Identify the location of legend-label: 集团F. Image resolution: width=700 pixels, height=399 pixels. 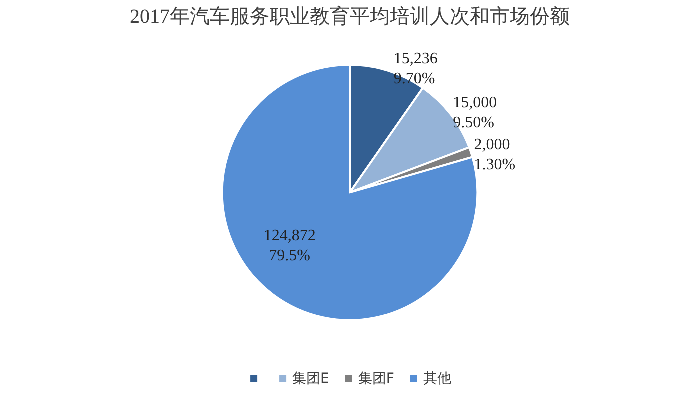
(376, 379).